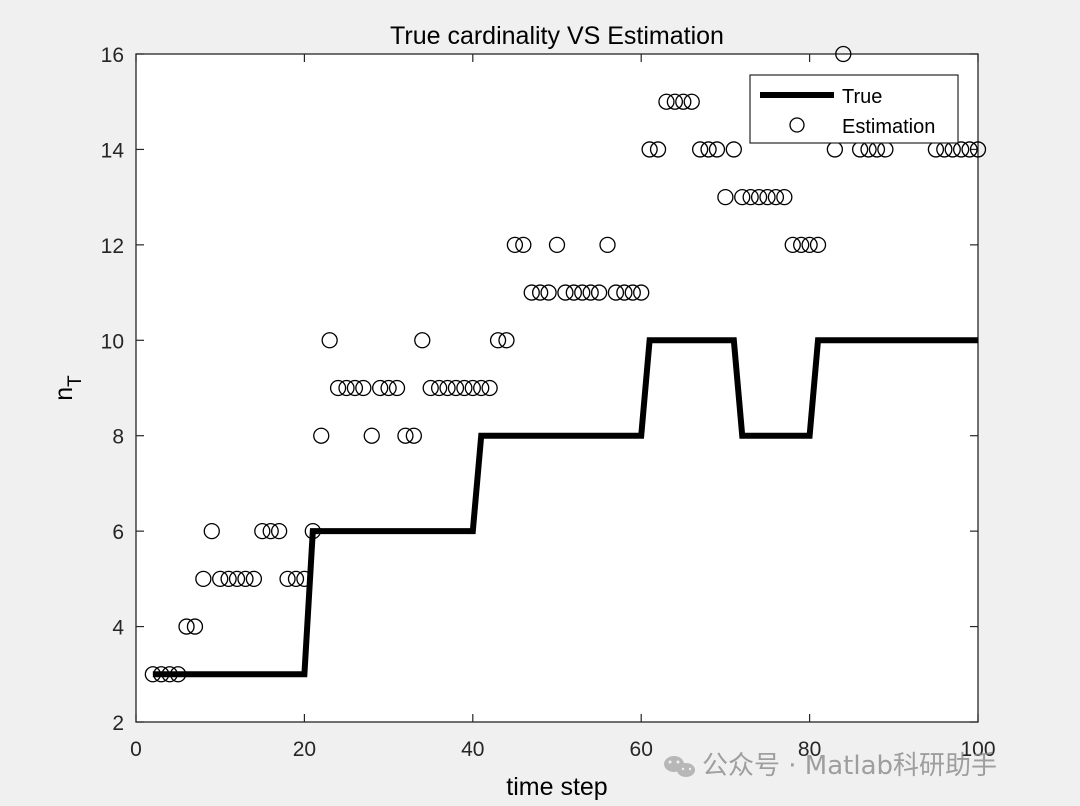 The image size is (1080, 806). What do you see at coordinates (888, 127) in the screenshot?
I see `legend-estimation-label: Estimation` at bounding box center [888, 127].